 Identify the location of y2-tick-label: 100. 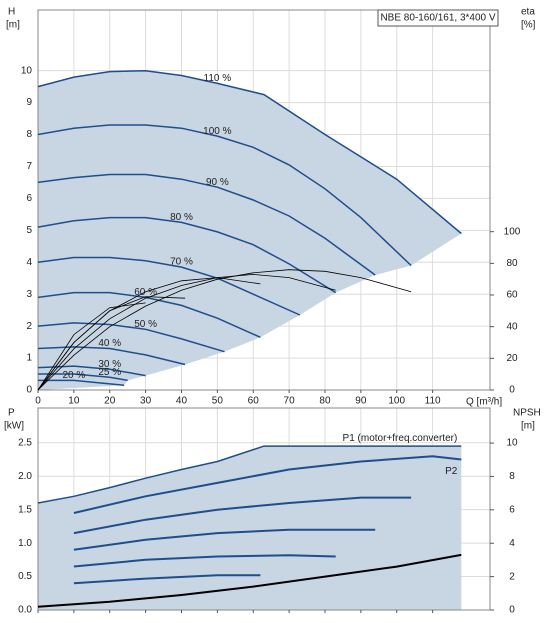
(512, 231).